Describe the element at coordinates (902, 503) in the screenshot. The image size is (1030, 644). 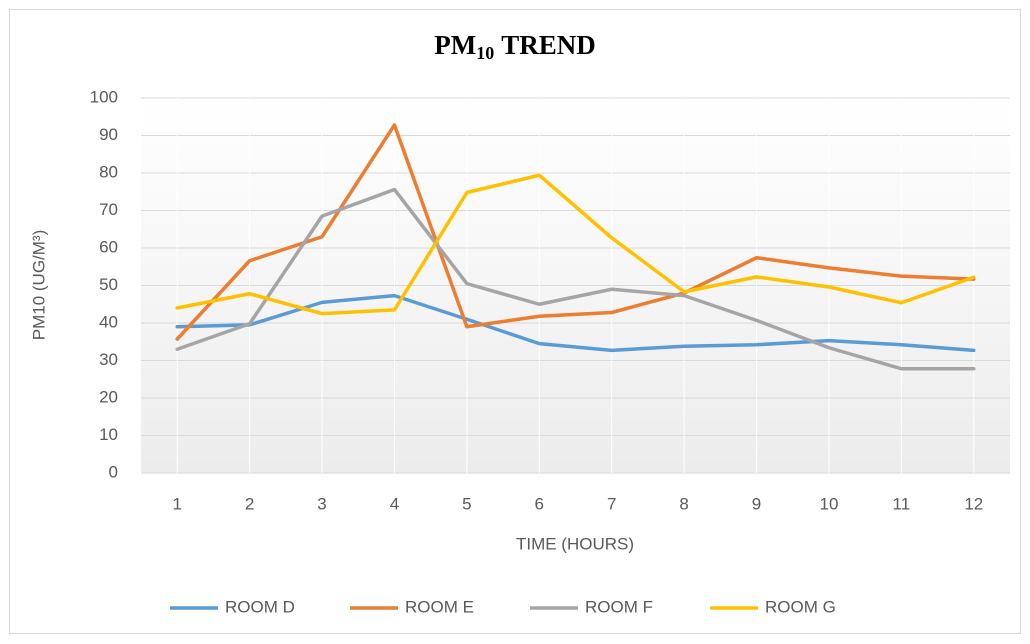
I see `x-tick-label: 11` at that location.